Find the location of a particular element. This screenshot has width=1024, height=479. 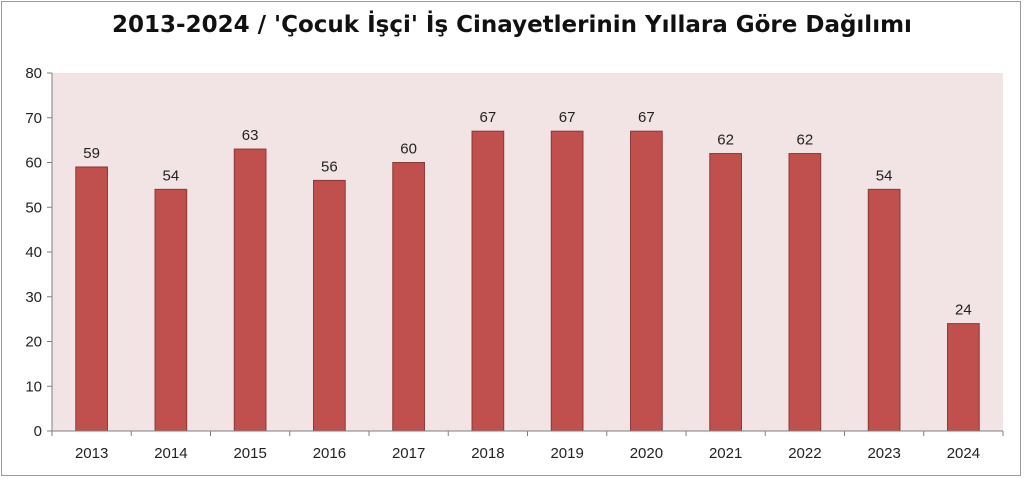

bar-value-label: 60 is located at coordinates (408, 149).